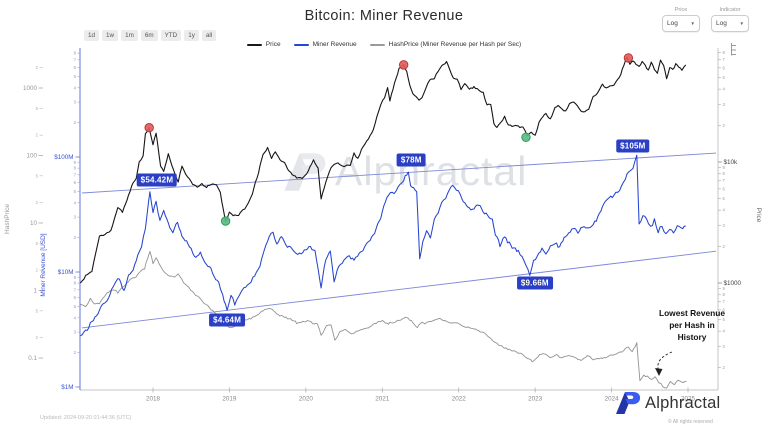 The height and width of the screenshot is (432, 768). Describe the element at coordinates (535, 399) in the screenshot. I see `x-axis-year-label: 2023` at that location.